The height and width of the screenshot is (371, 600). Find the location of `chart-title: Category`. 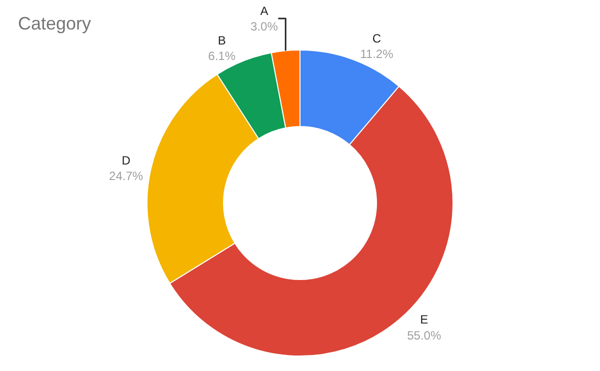

chart-title: Category is located at coordinates (55, 23).